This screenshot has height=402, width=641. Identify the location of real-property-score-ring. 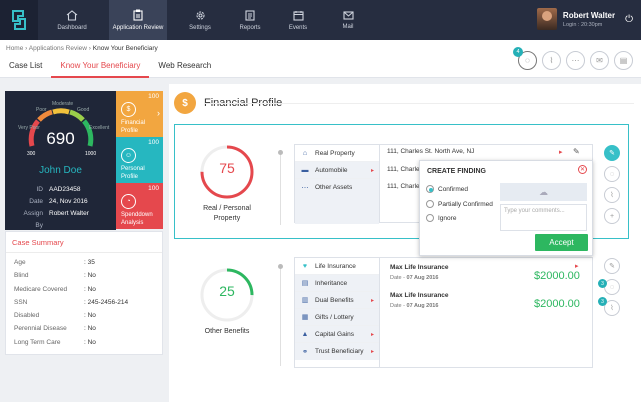
(227, 172).